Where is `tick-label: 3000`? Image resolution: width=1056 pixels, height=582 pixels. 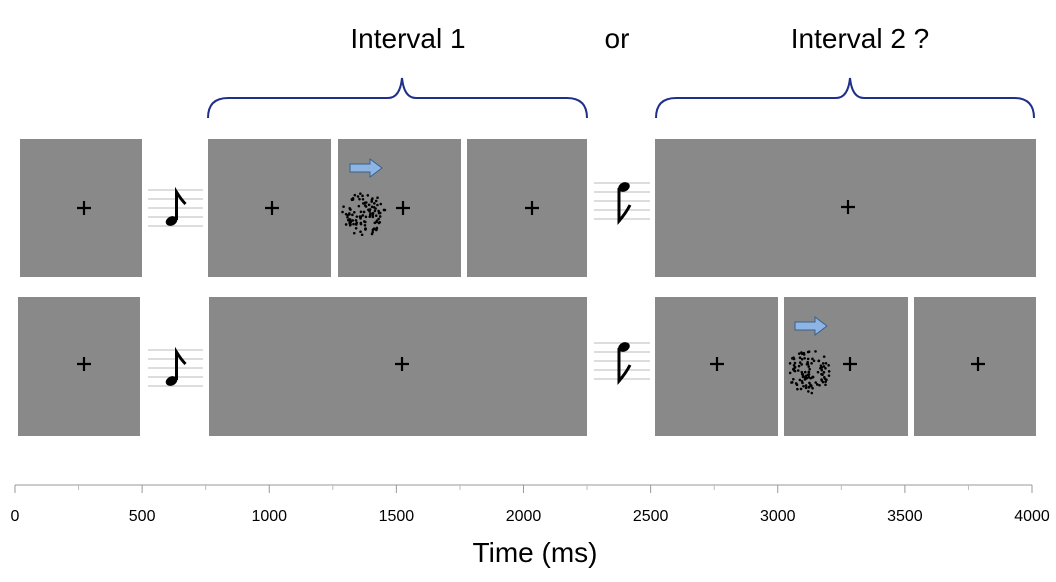 tick-label: 3000 is located at coordinates (778, 516).